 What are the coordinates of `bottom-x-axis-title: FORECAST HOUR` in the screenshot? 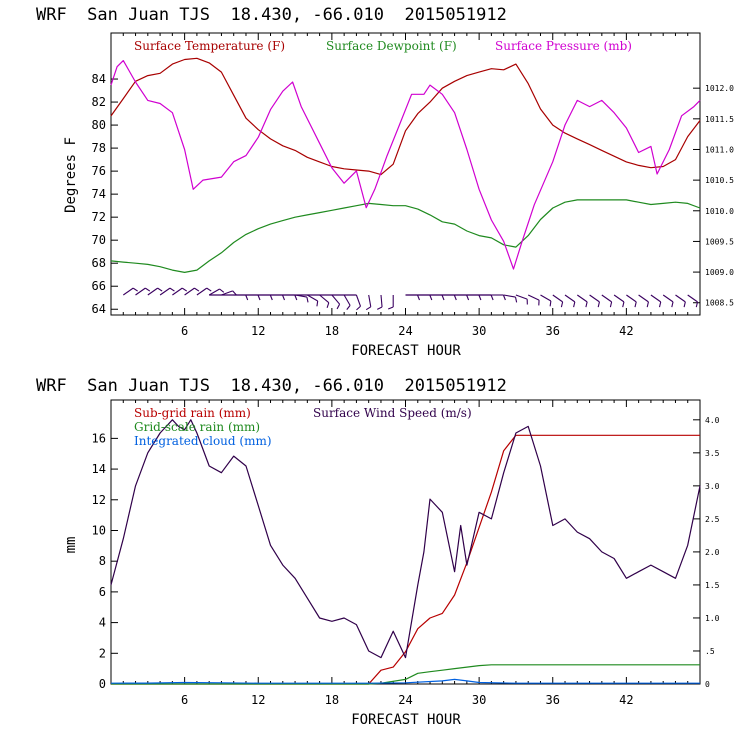 It's located at (406, 720).